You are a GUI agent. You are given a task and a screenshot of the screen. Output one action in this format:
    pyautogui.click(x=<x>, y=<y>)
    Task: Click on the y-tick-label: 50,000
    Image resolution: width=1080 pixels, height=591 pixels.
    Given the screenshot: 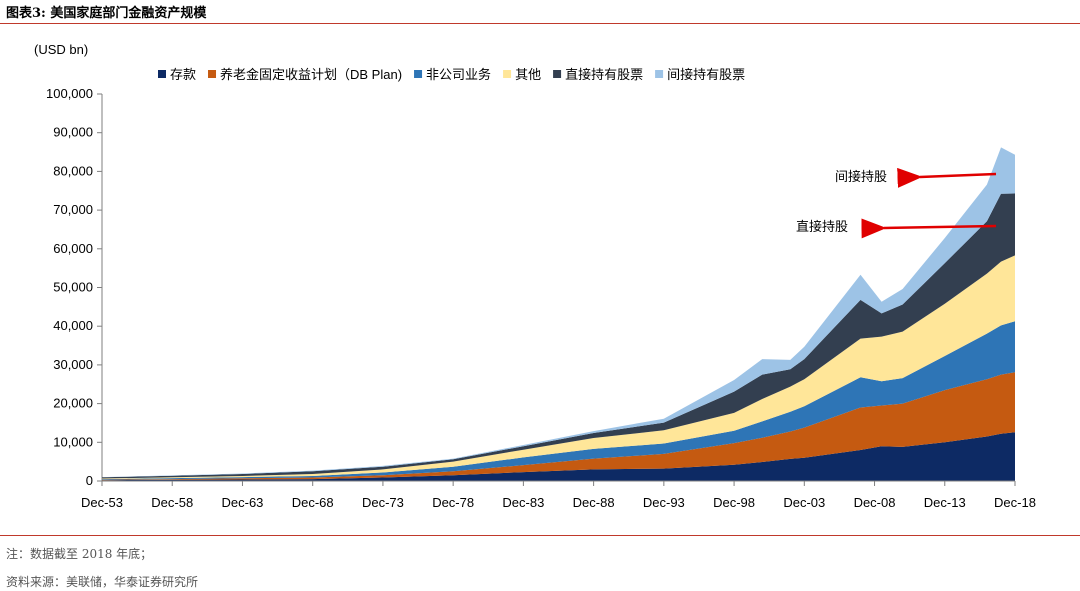 What is the action you would take?
    pyautogui.click(x=73, y=287)
    